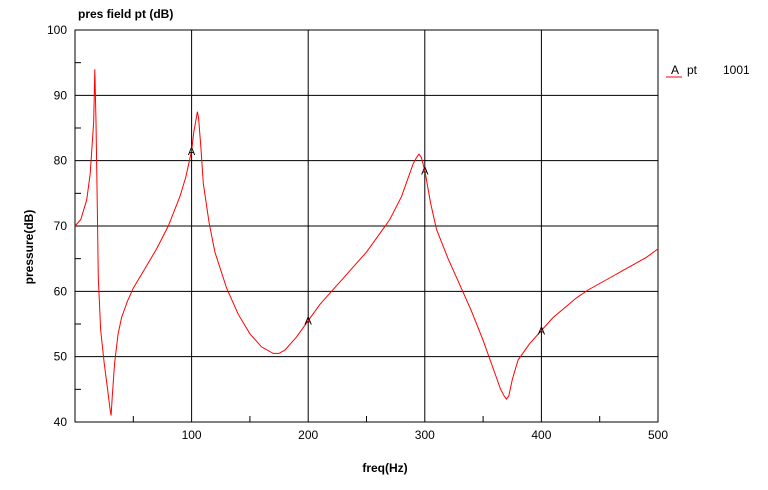 This screenshot has width=768, height=490. Describe the element at coordinates (308, 435) in the screenshot. I see `x-tick-label: 200` at that location.